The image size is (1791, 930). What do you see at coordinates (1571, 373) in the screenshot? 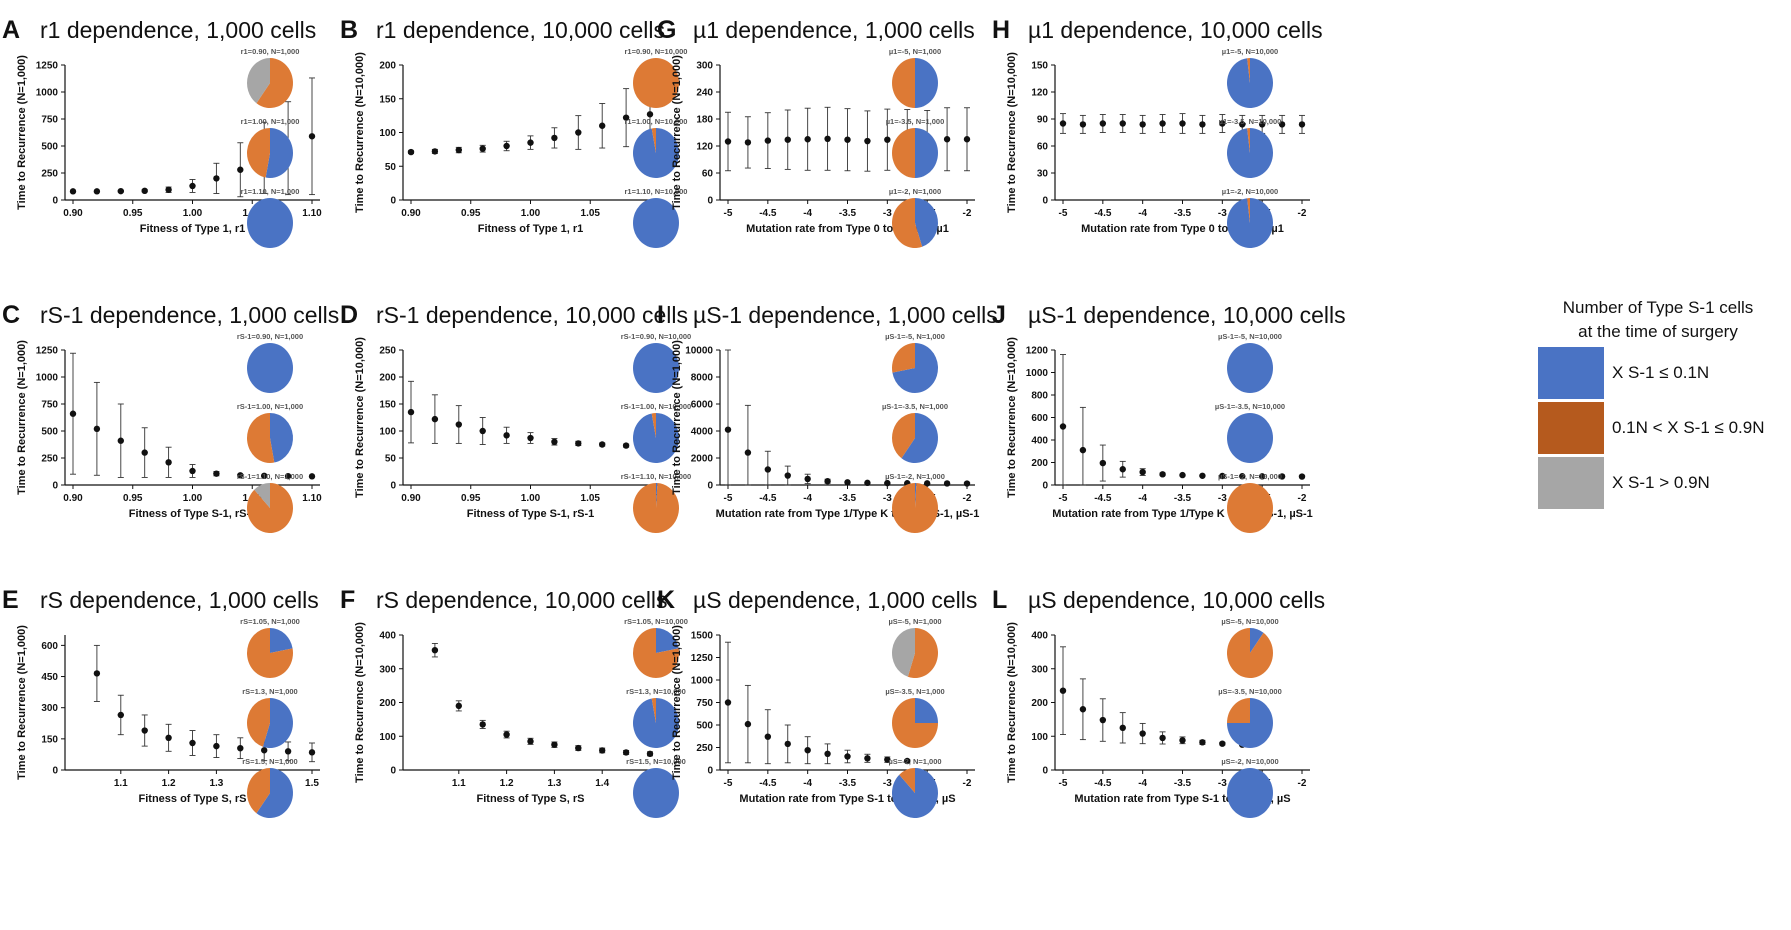
I see `legend-swatch-low` at bounding box center [1571, 373].